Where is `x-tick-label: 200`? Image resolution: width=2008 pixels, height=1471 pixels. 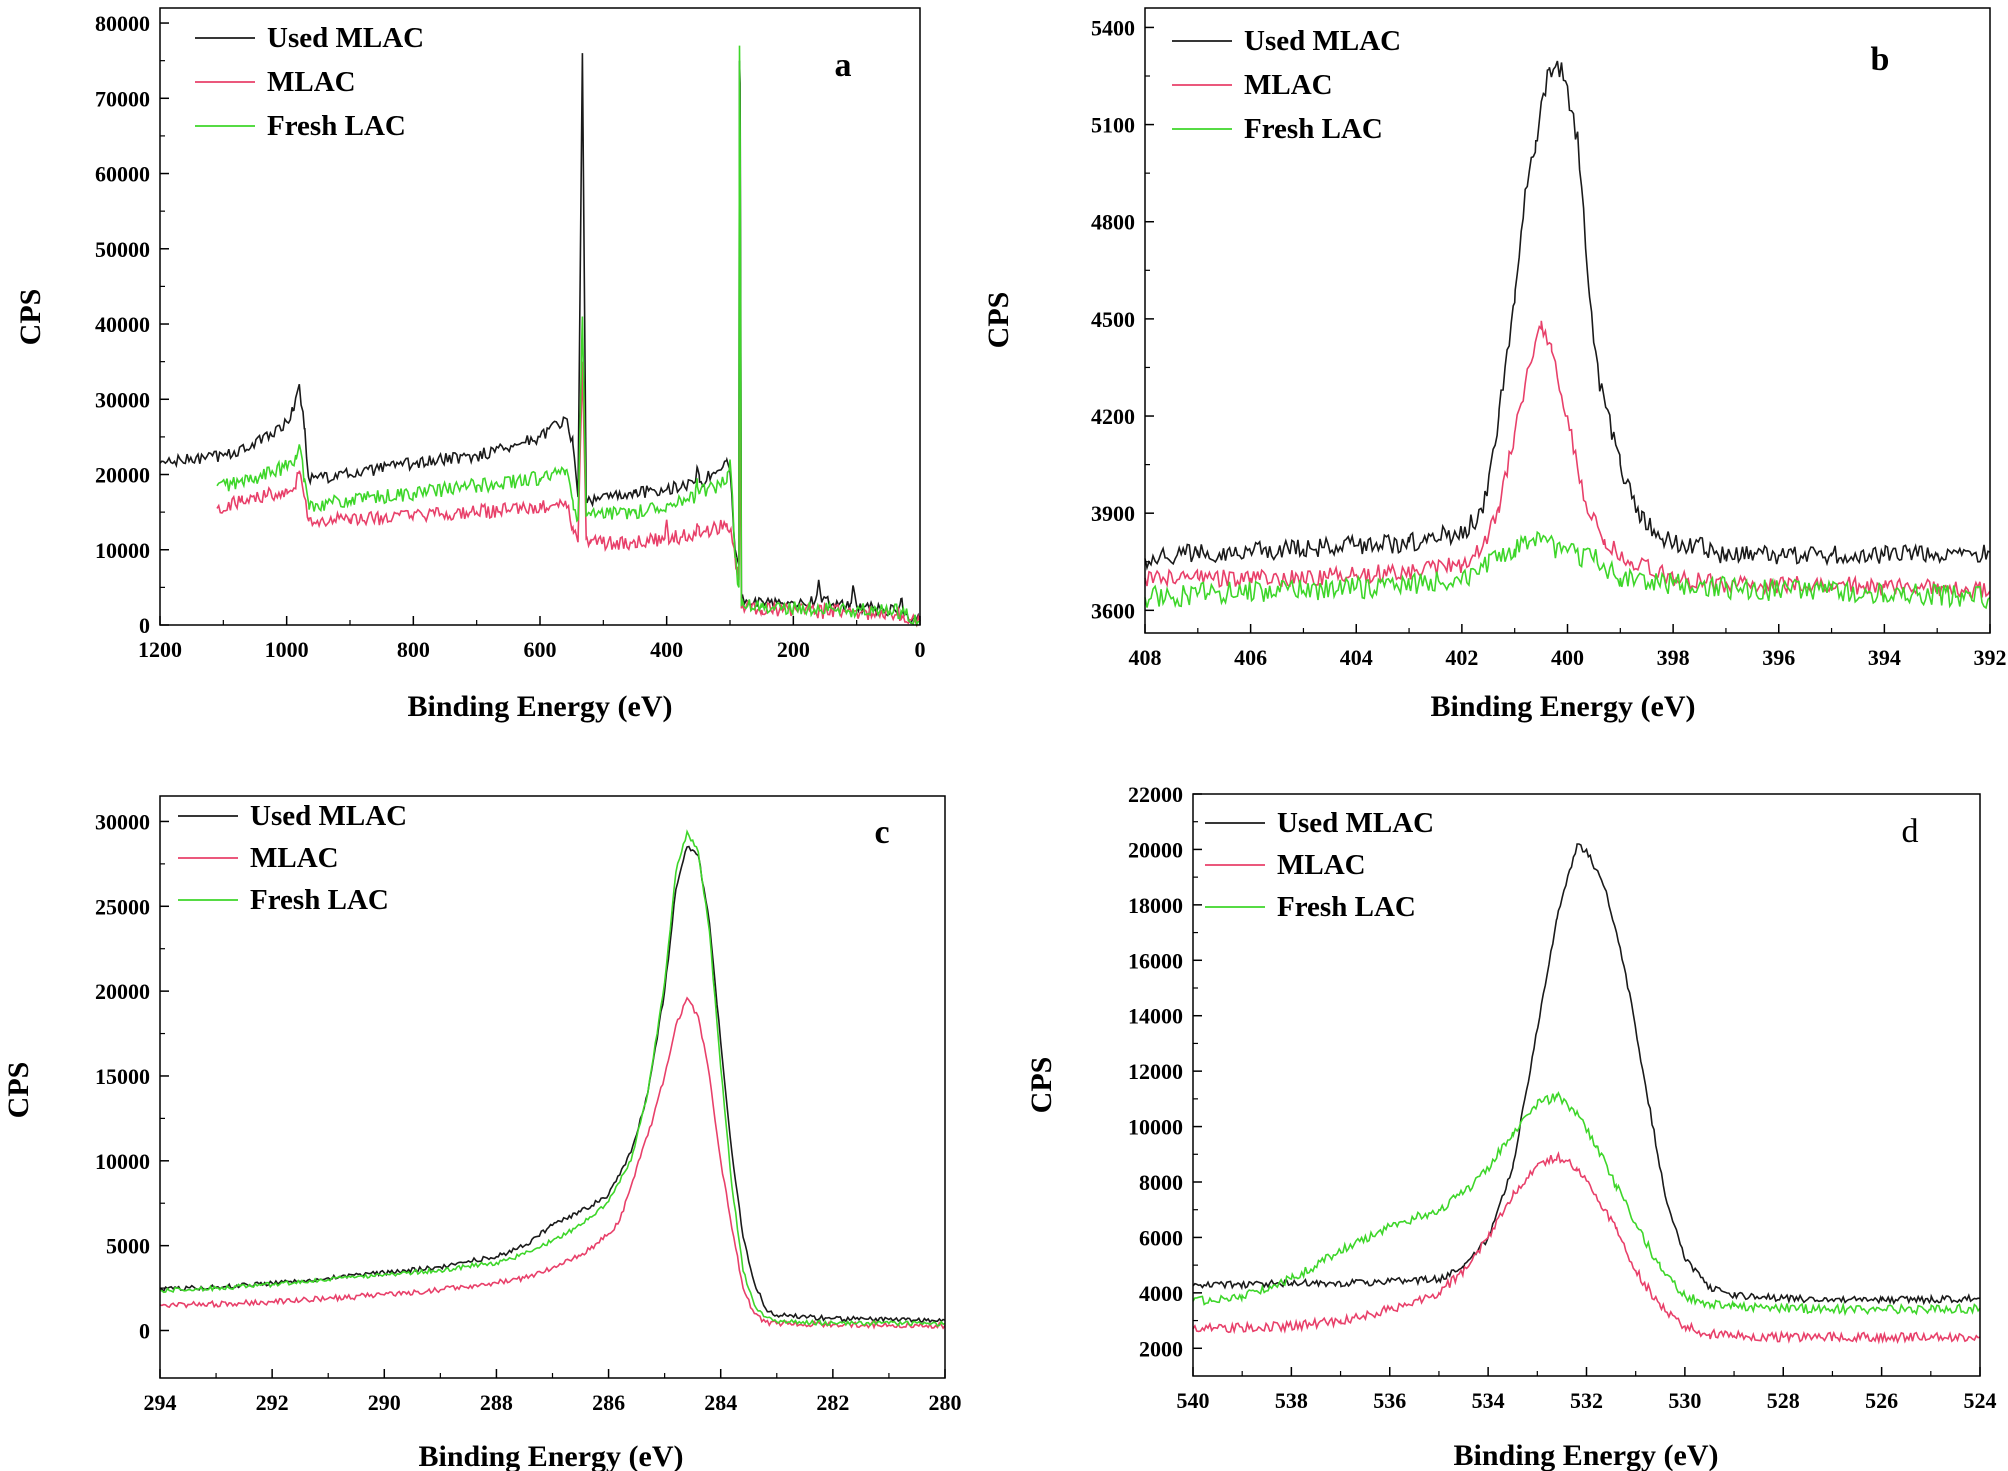
x-tick-label: 200 is located at coordinates (793, 649).